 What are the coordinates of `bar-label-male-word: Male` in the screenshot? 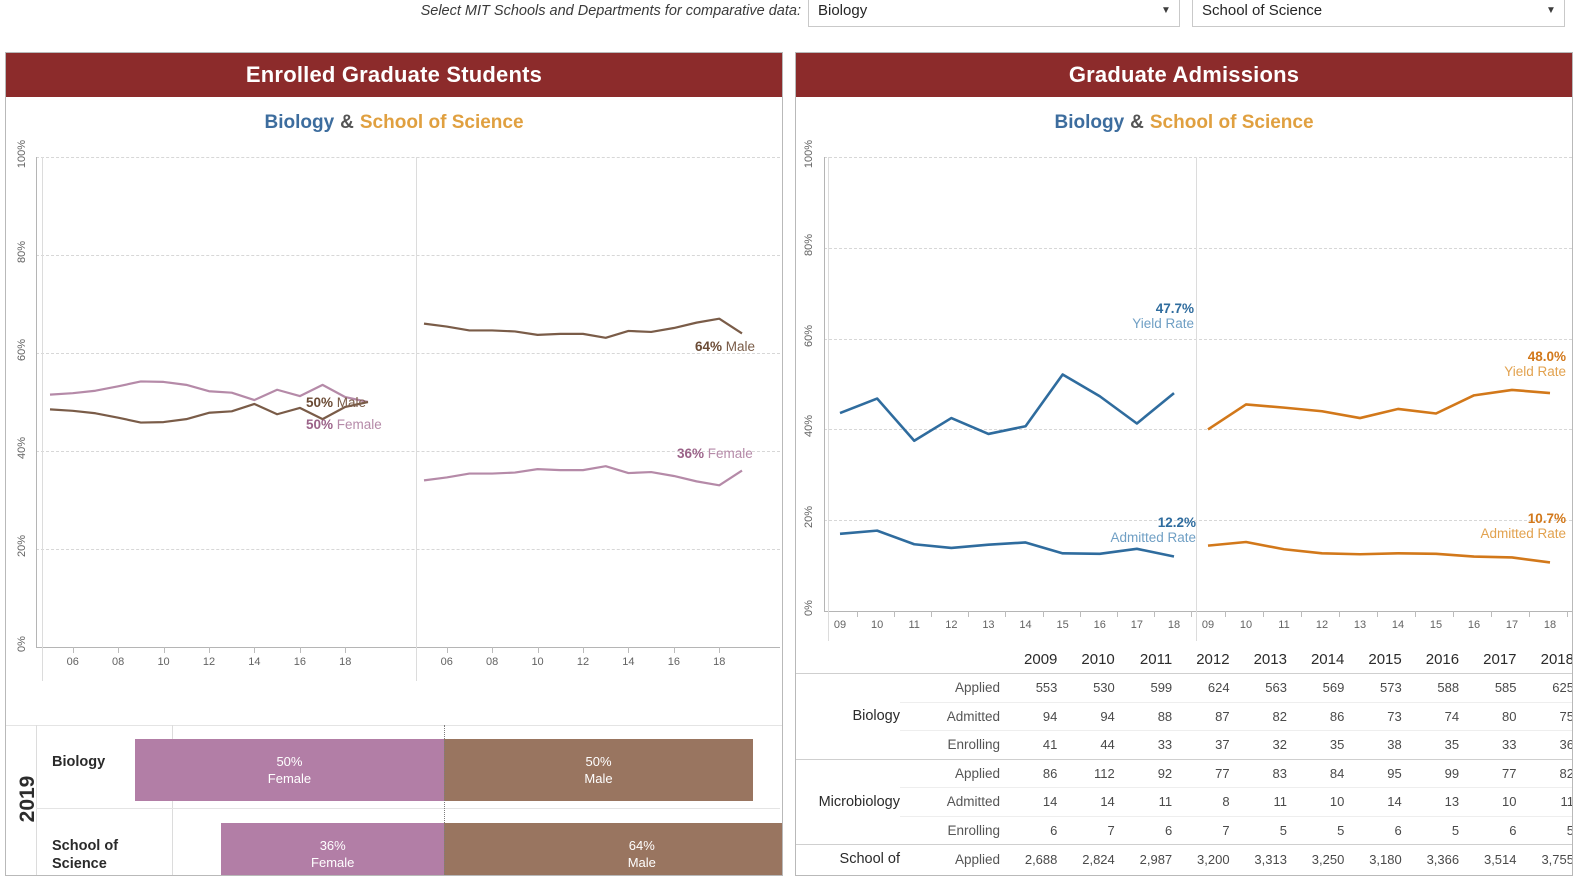 It's located at (598, 778).